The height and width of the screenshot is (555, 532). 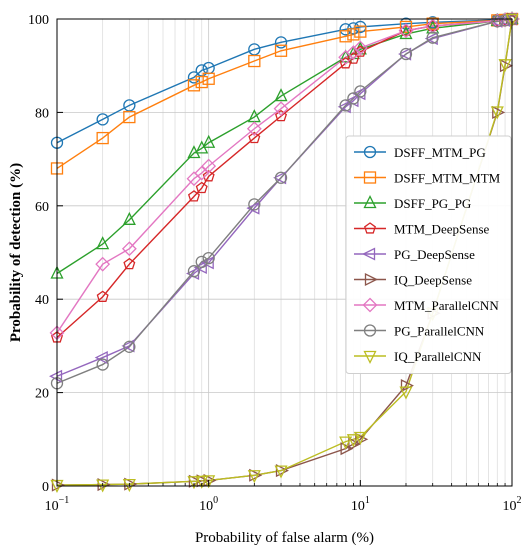 I want to click on y-tick-label: 0, so click(x=45, y=487).